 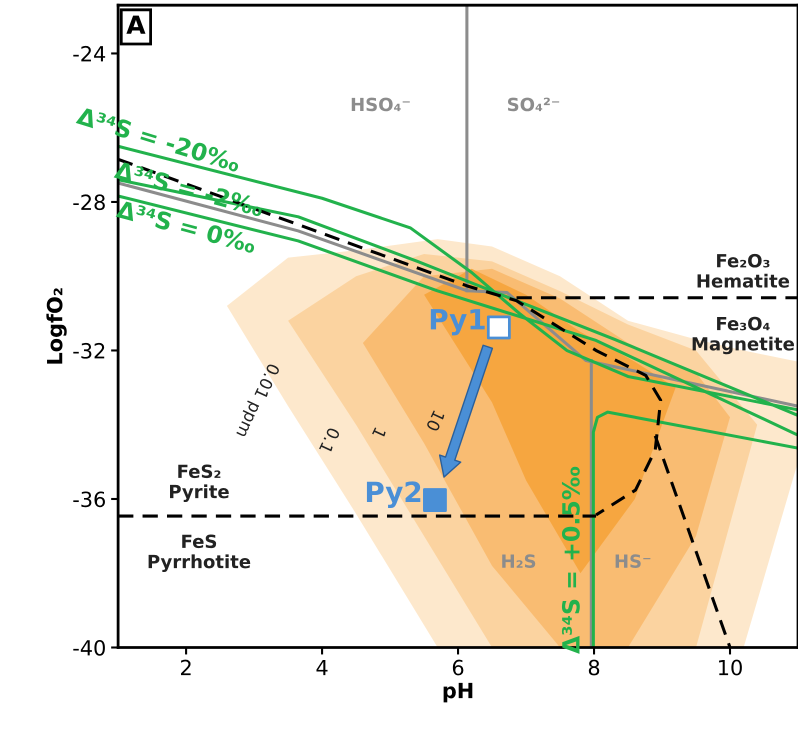 I want to click on annotation: 0.1, so click(x=329, y=440).